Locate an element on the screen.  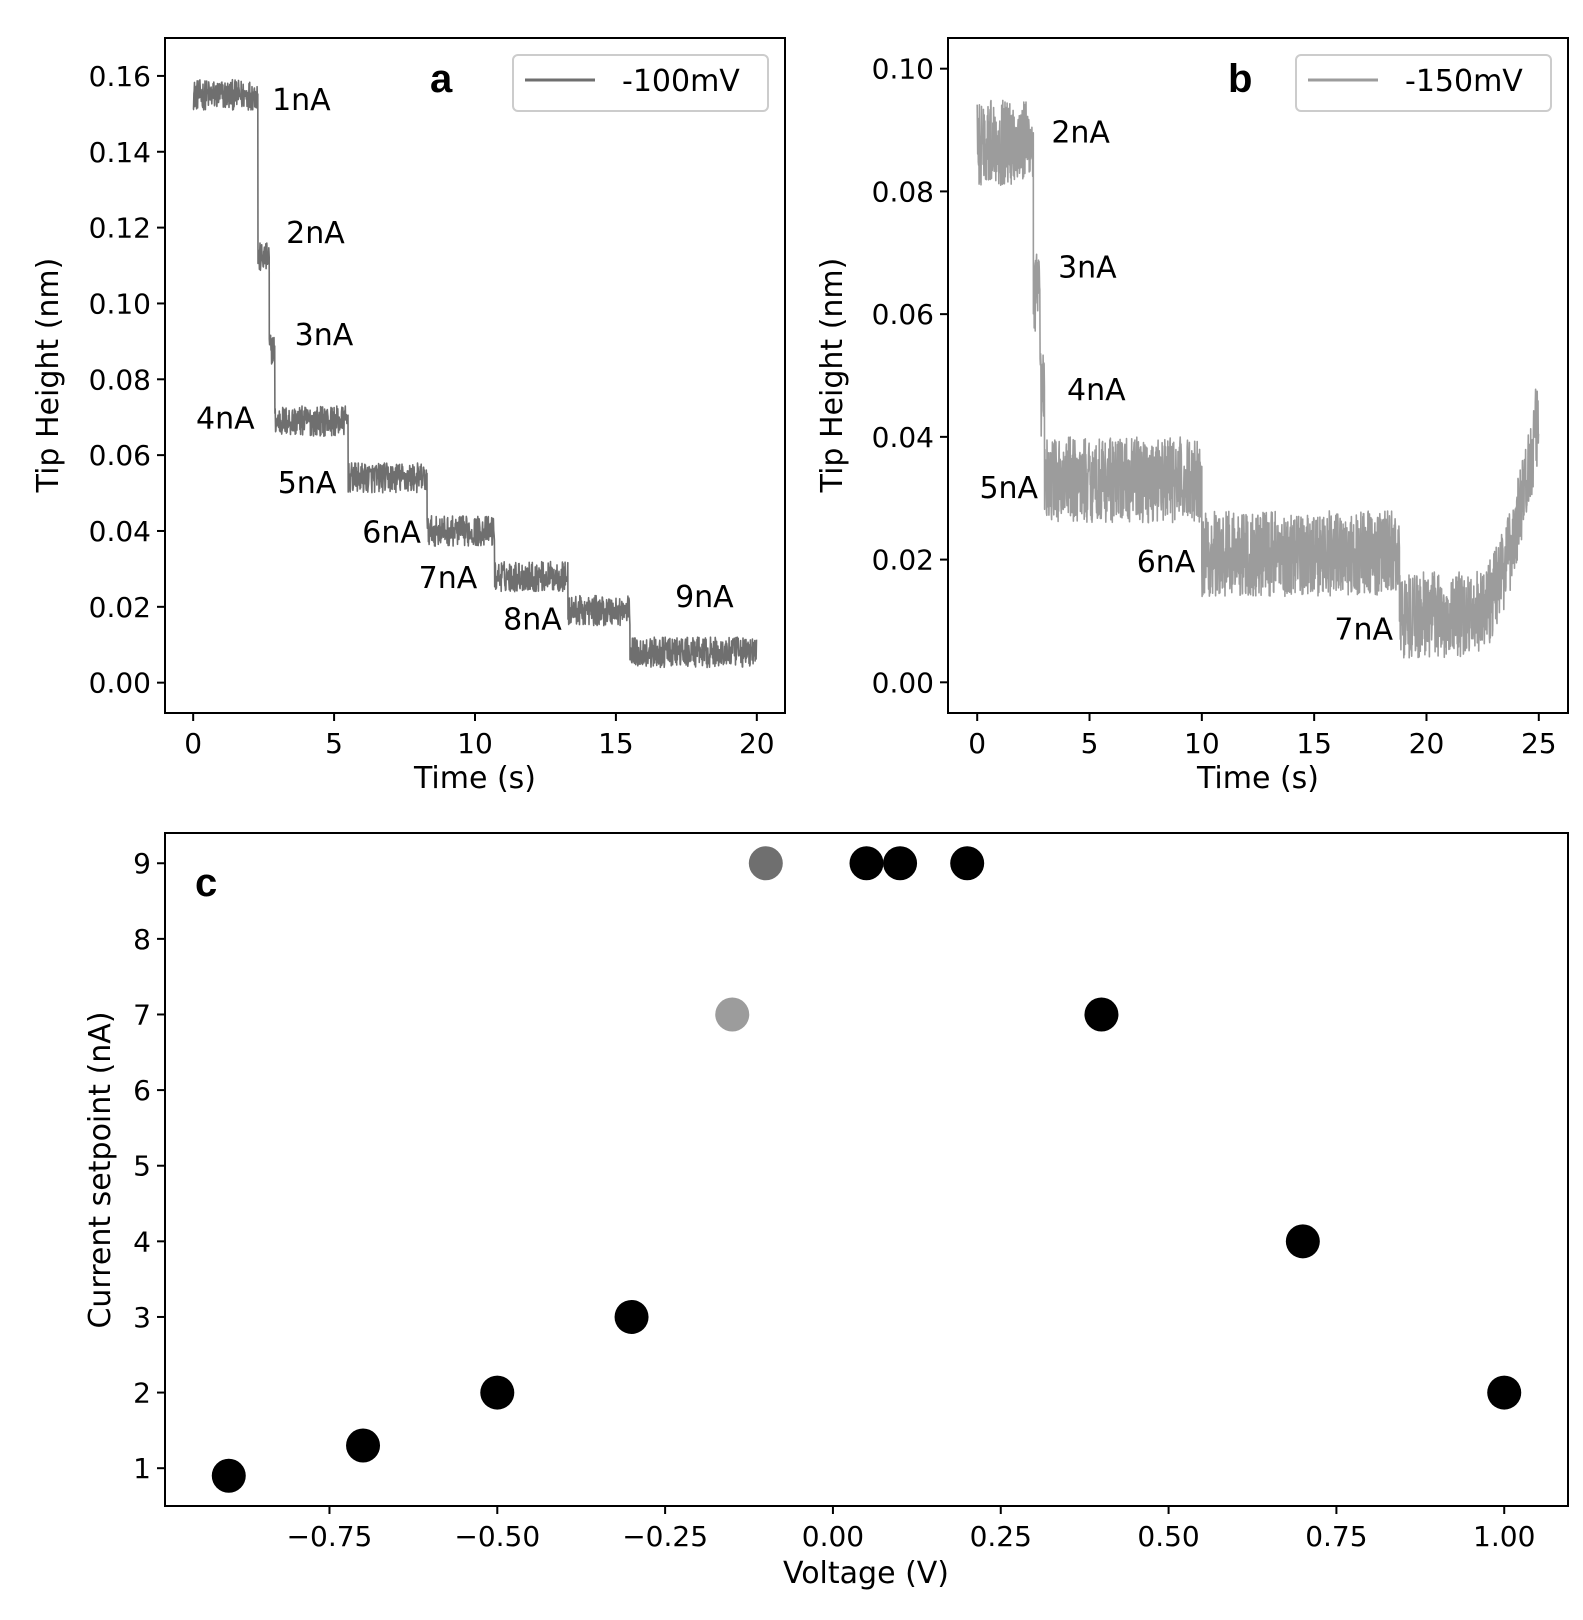
panel-a-letter: a is located at coordinates (441, 79).